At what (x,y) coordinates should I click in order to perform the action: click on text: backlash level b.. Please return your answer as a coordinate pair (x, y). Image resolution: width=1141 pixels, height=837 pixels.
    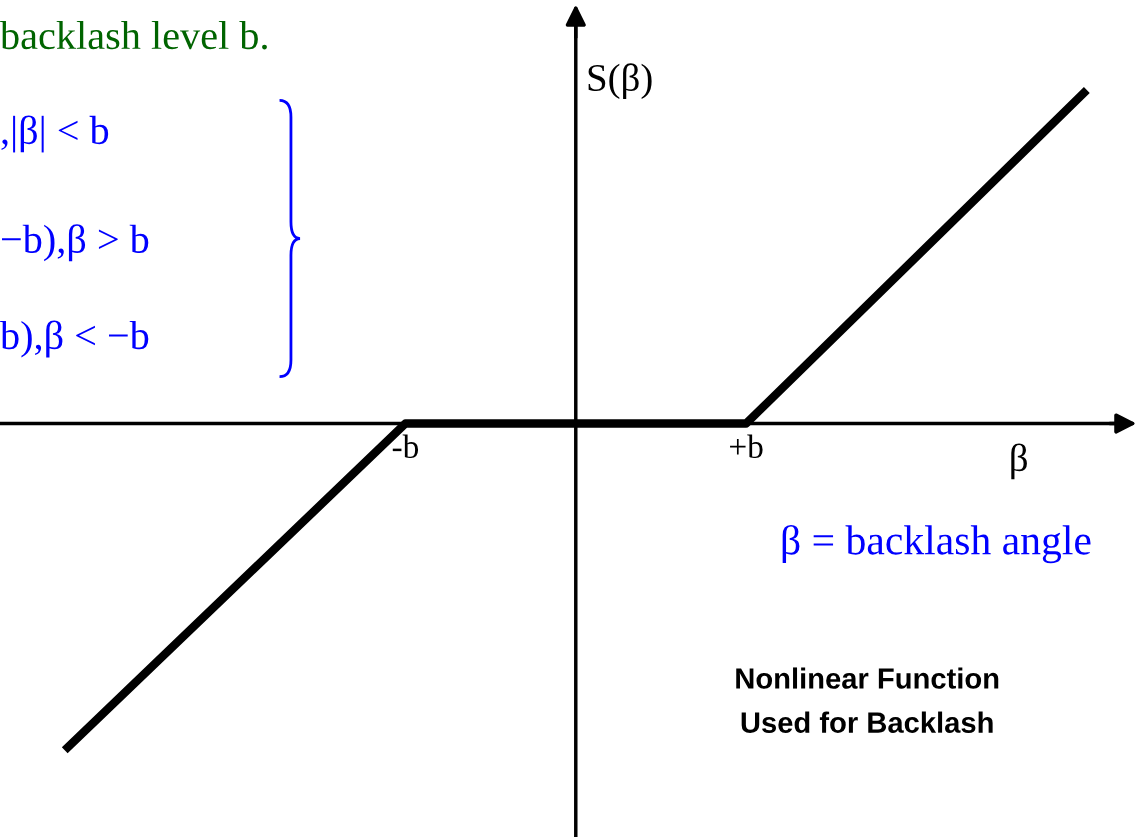
    Looking at the image, I should click on (133, 35).